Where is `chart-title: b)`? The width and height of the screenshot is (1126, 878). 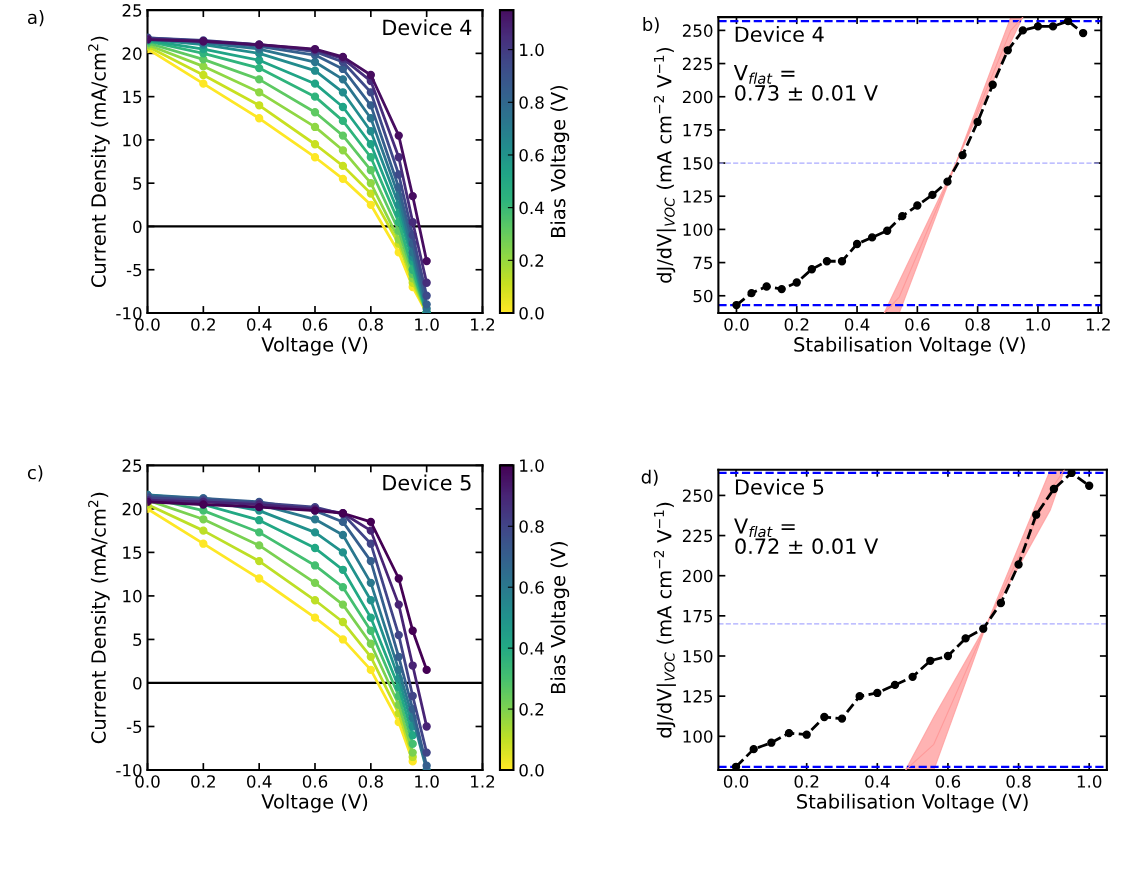
chart-title: b) is located at coordinates (651, 25).